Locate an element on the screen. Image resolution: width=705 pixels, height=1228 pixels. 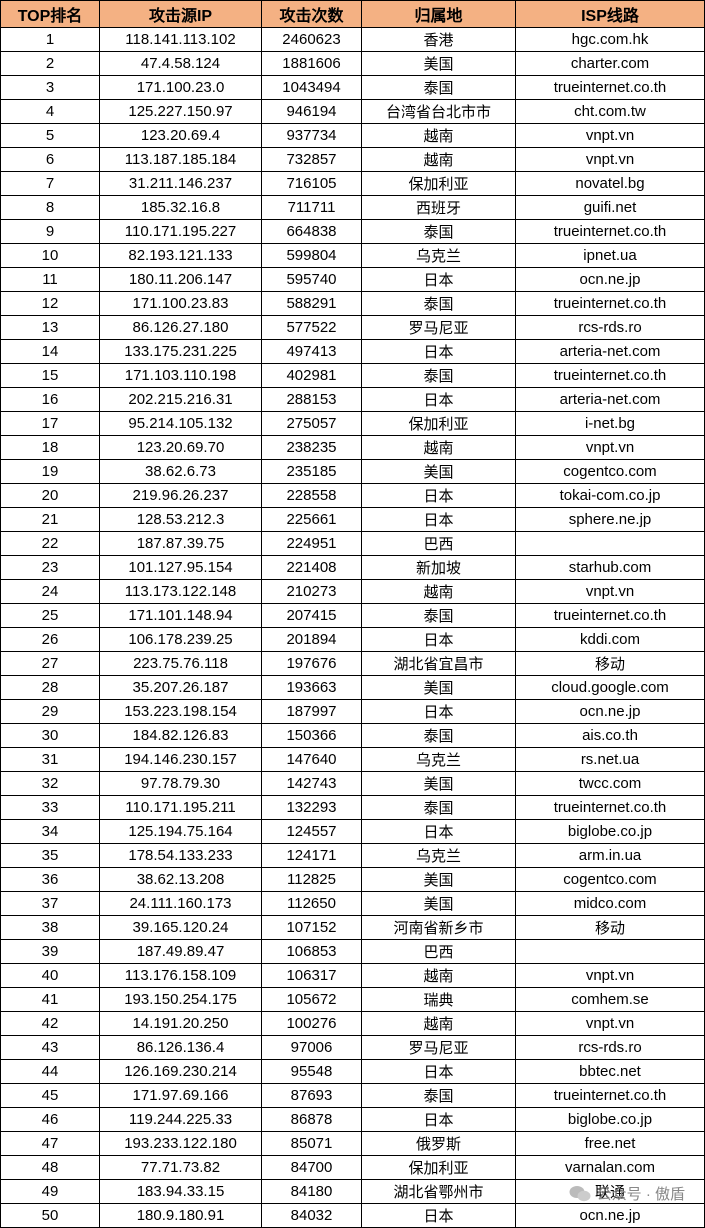
isp-cell: arteria-net.com is located at coordinates (610, 352).